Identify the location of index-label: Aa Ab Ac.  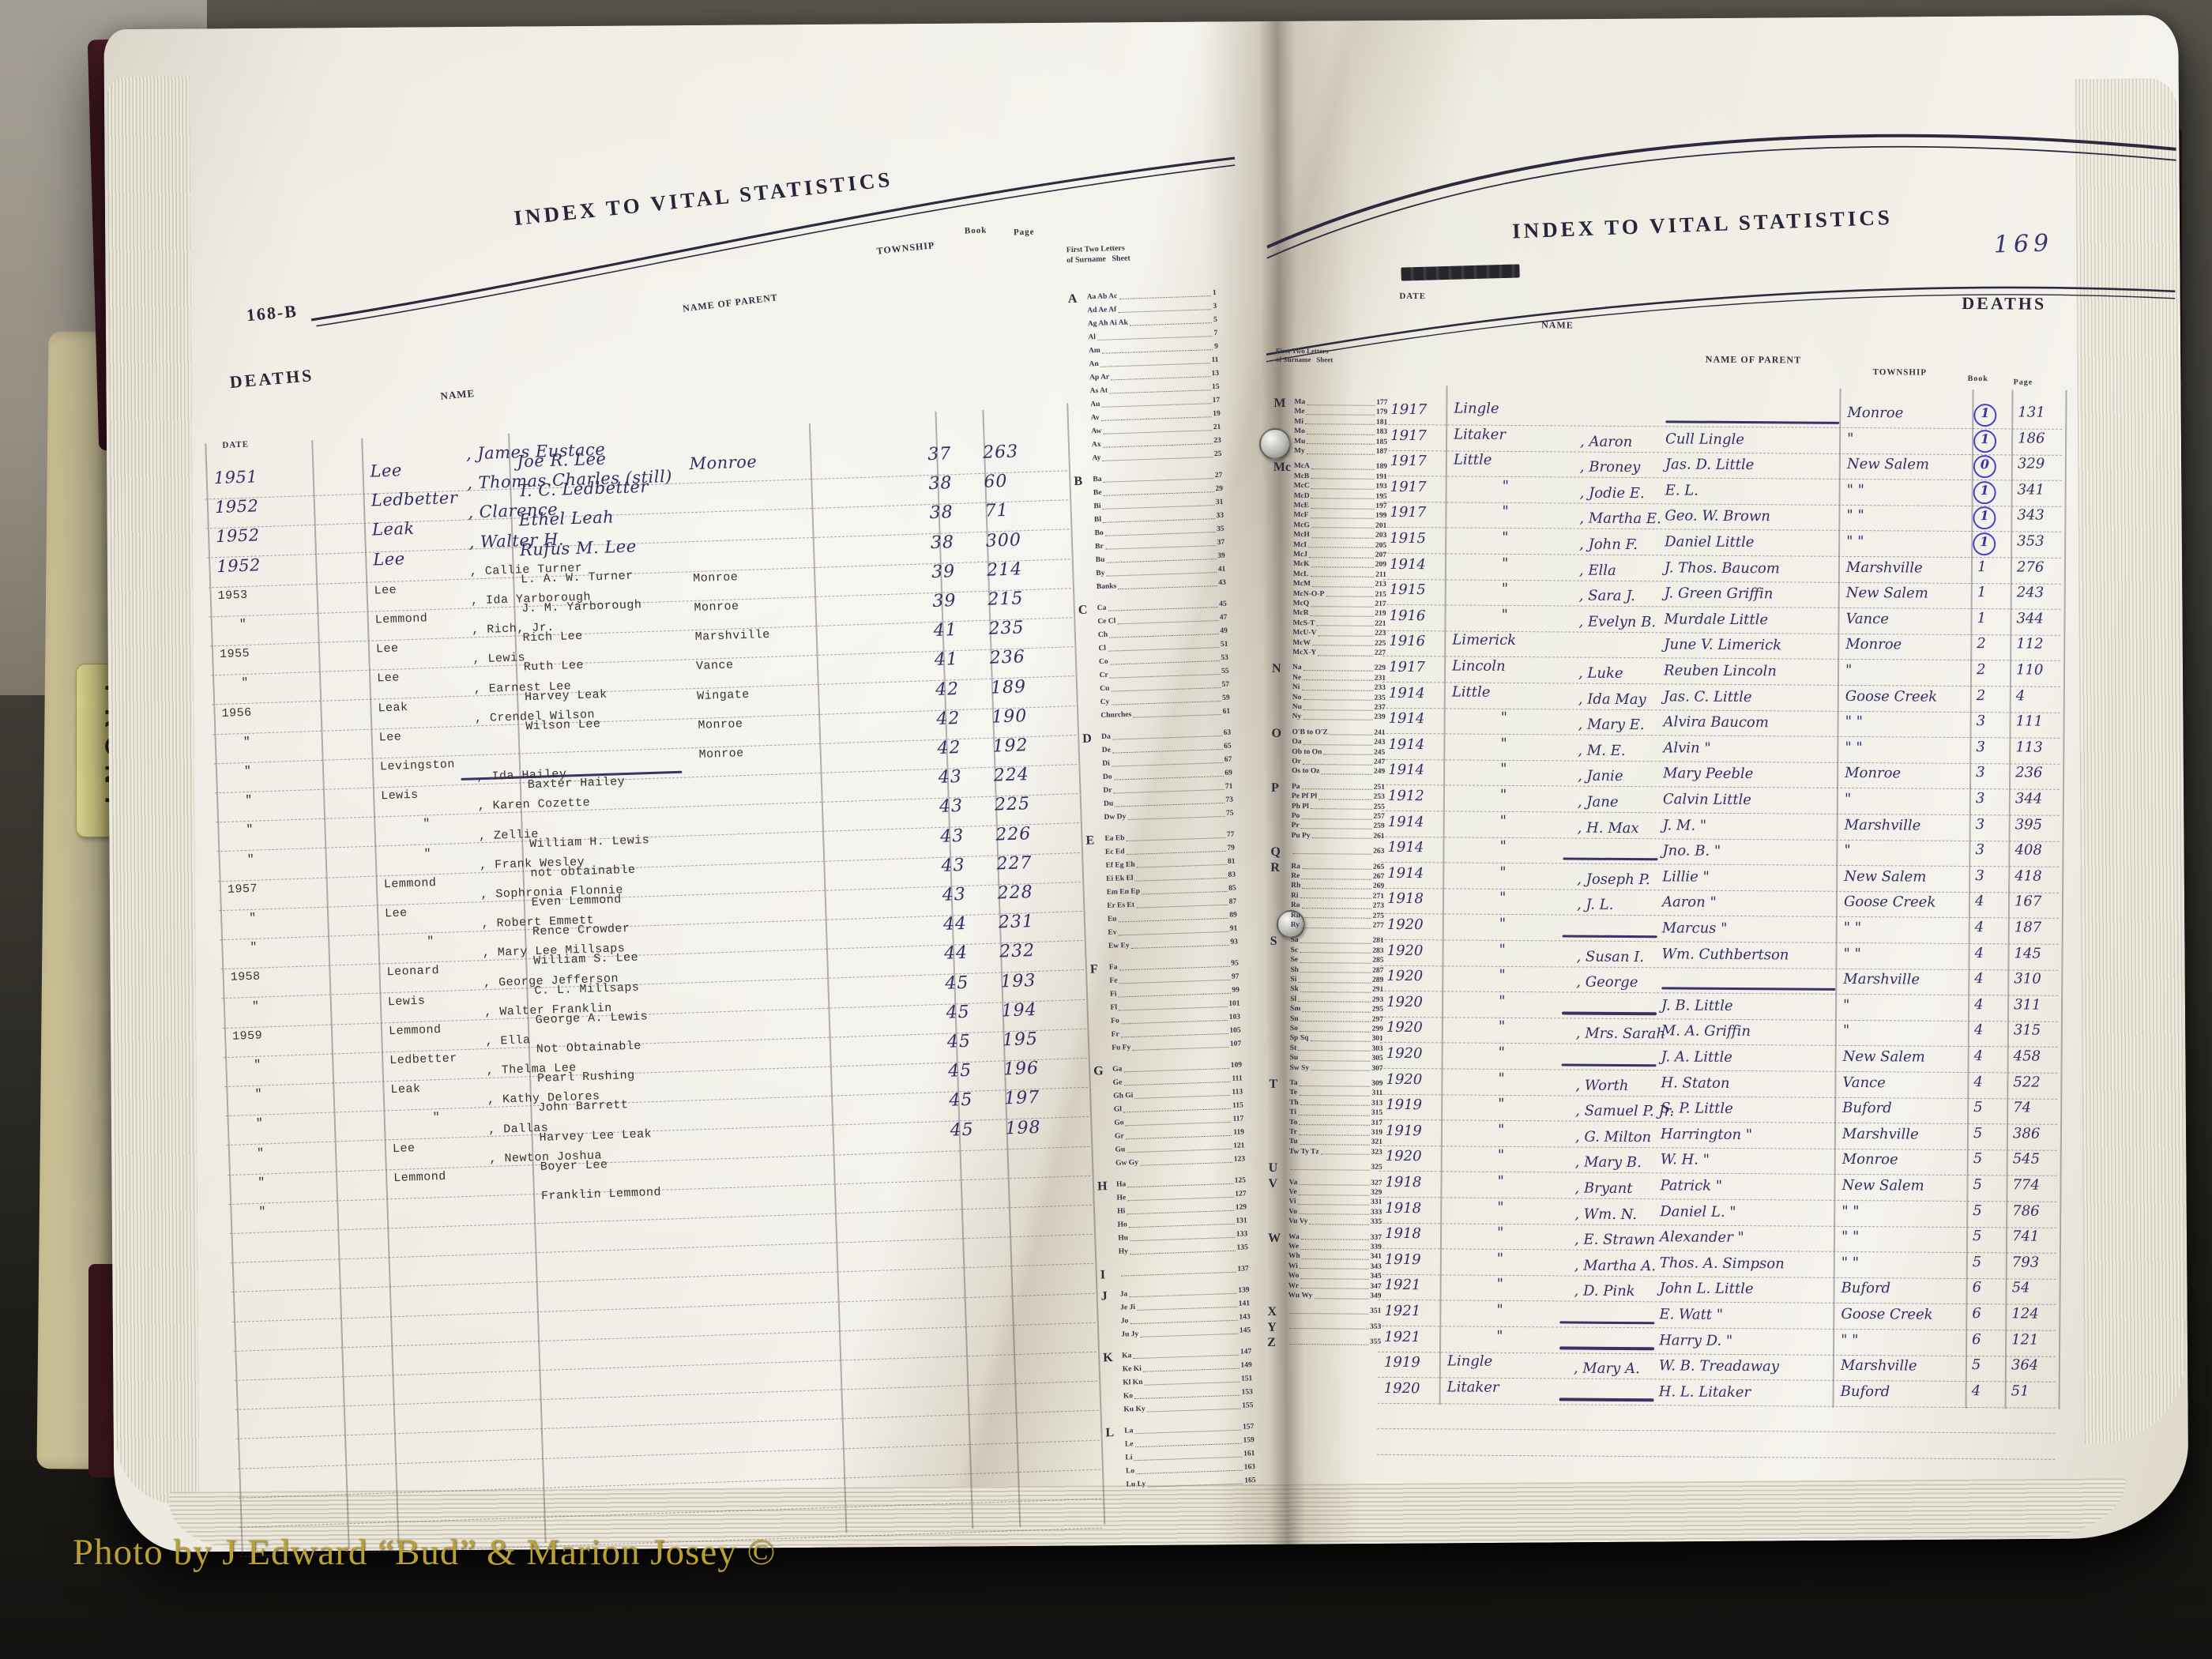
(1102, 297).